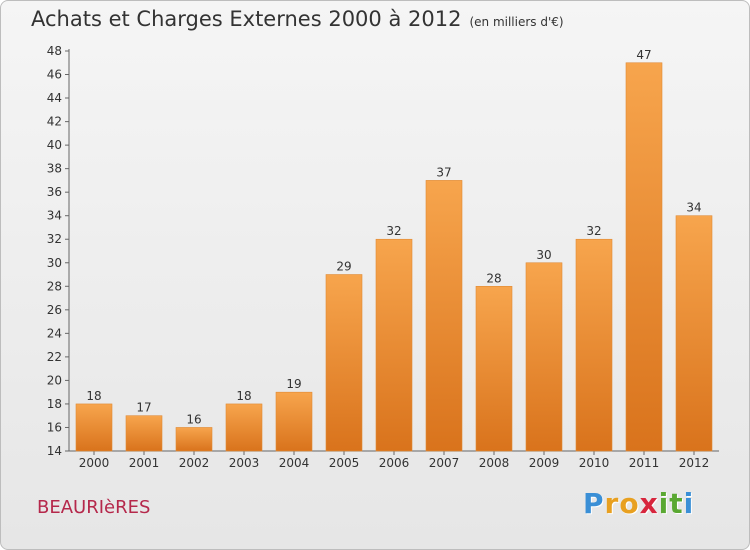  I want to click on x-tick-label: 2004, so click(294, 463).